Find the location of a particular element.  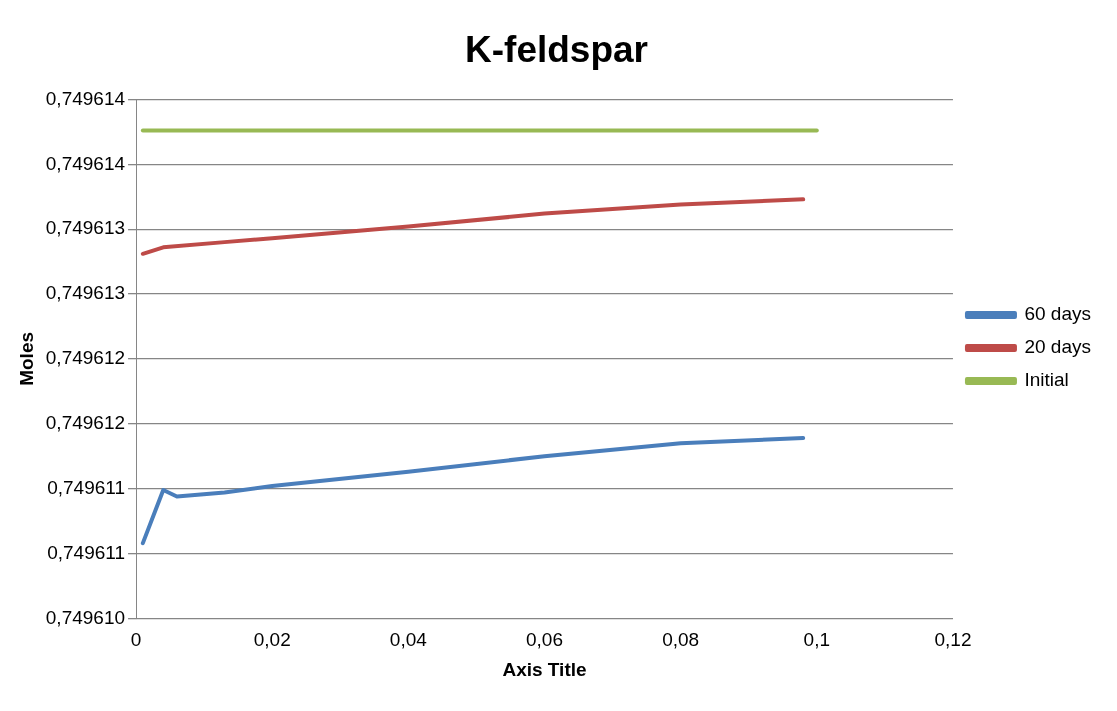

legend-label: Initial is located at coordinates (1046, 380).